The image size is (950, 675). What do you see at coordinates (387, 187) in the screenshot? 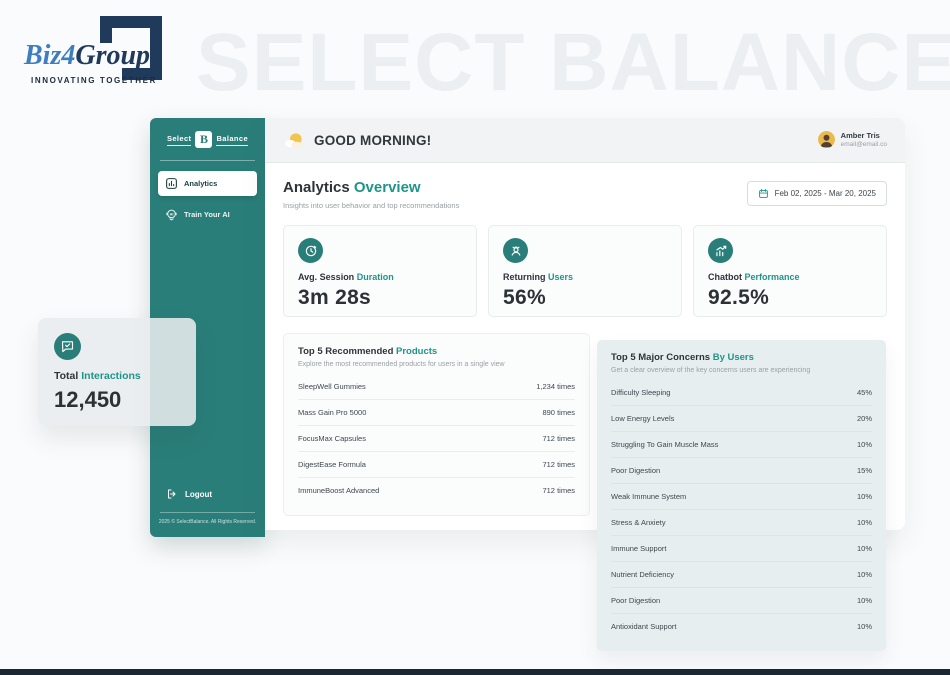
I see `page-title-accent: Overview` at bounding box center [387, 187].